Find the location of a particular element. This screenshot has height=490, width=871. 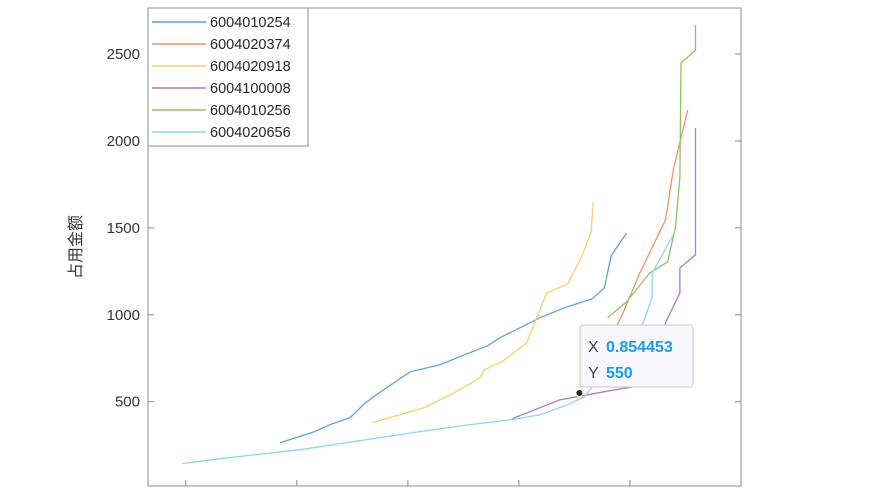

datatip-x-key: X is located at coordinates (593, 347).